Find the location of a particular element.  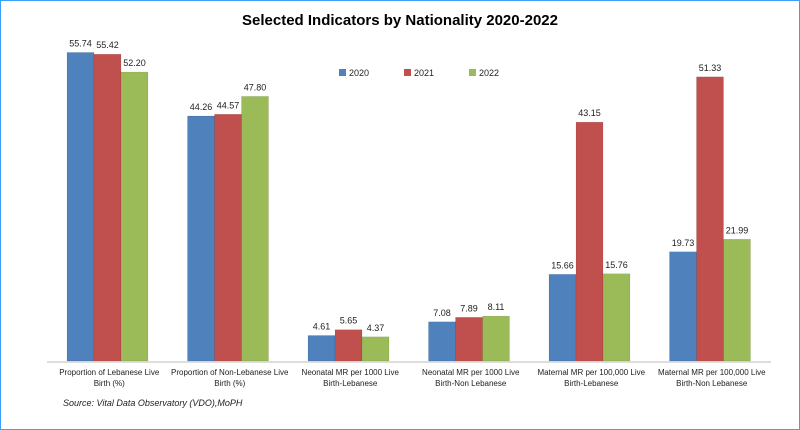

legend-swatch-2022 is located at coordinates (472, 72).